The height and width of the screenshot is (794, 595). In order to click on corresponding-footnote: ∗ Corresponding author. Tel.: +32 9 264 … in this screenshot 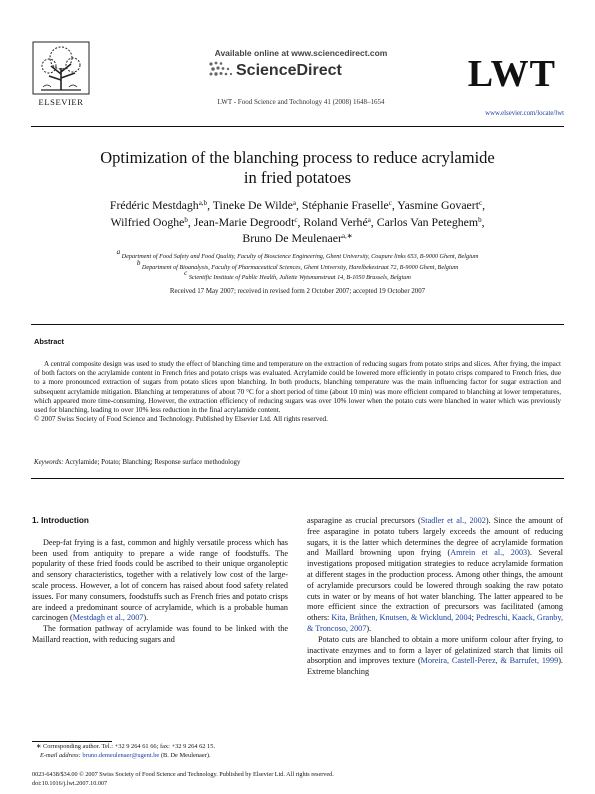, I will do `click(160, 747)`.